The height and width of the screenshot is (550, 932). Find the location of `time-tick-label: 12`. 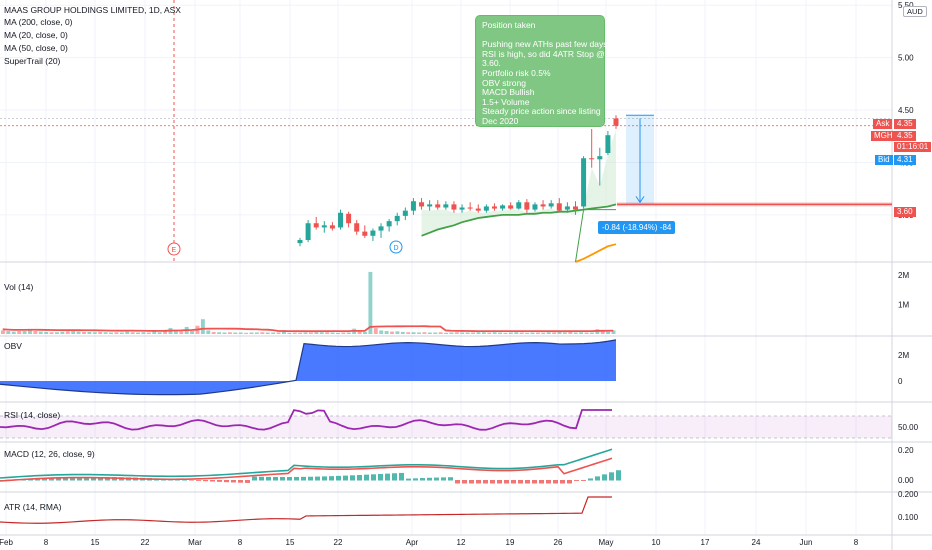

time-tick-label: 12 is located at coordinates (461, 542).